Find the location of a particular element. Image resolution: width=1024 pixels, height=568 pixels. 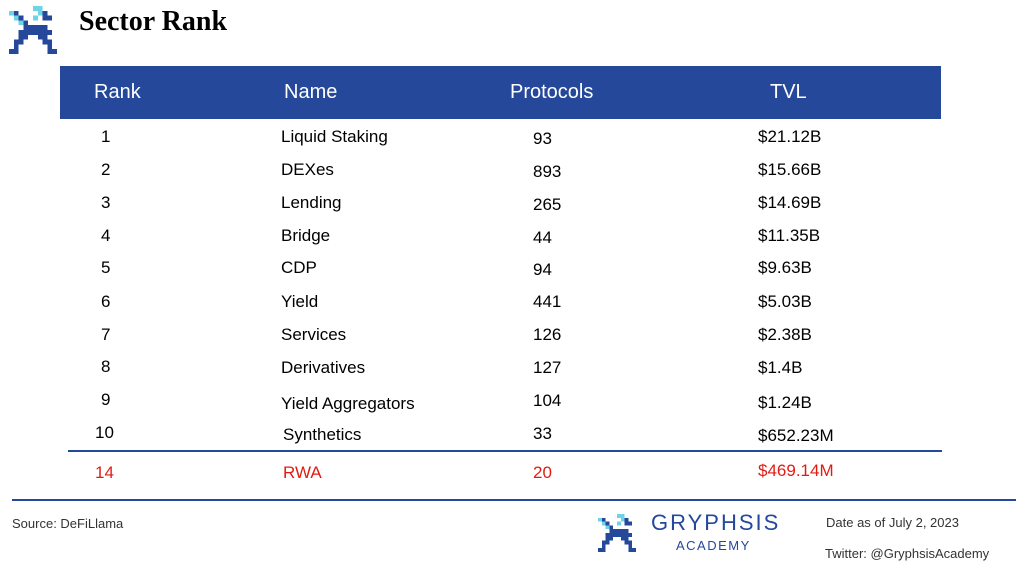

protocols-cell: 441 is located at coordinates (547, 301).